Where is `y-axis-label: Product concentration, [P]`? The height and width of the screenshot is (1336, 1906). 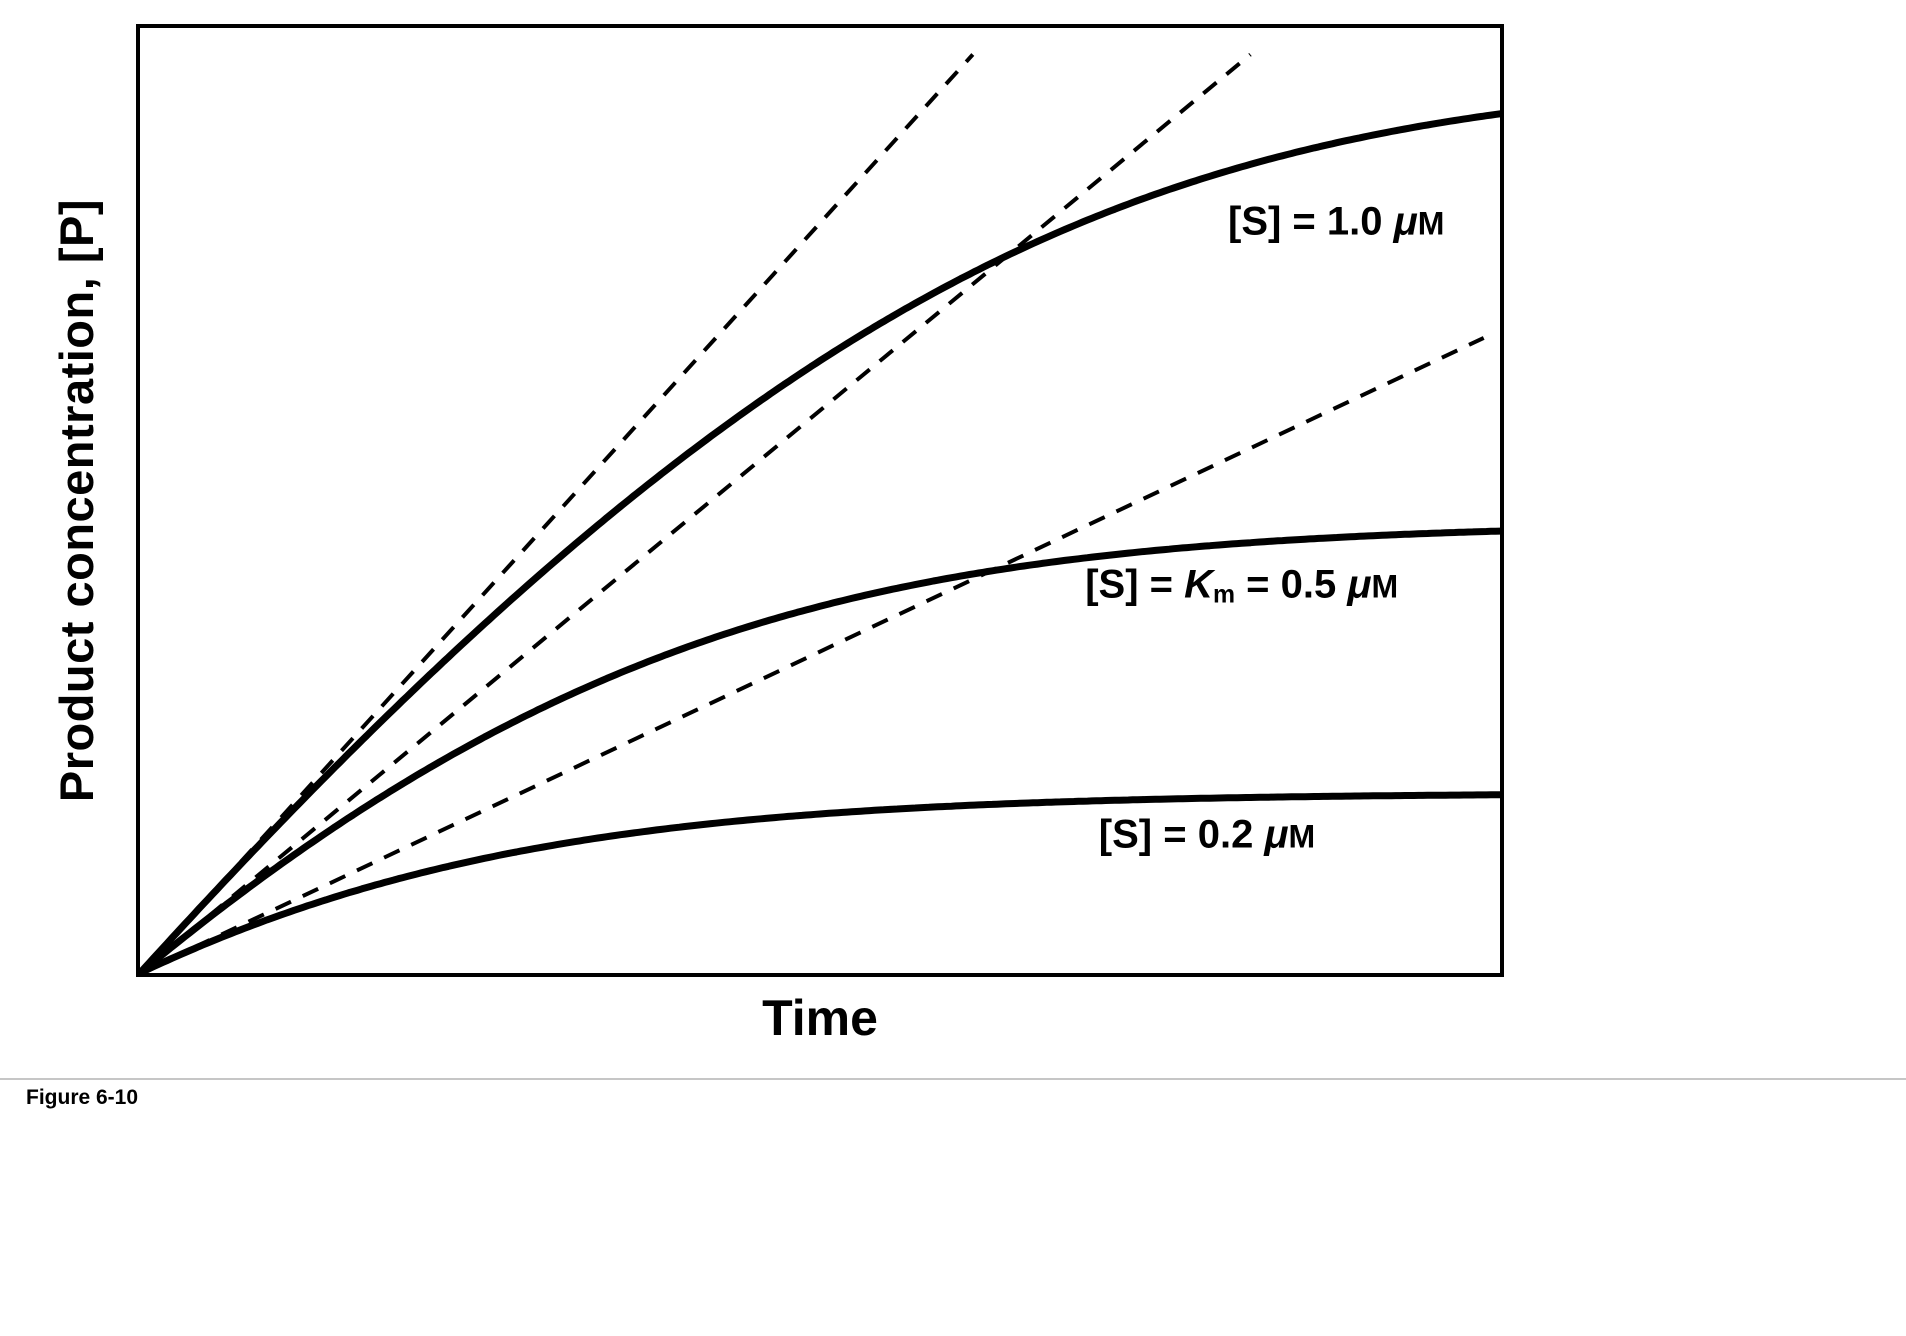
y-axis-label: Product concentration, [P] is located at coordinates (76, 500).